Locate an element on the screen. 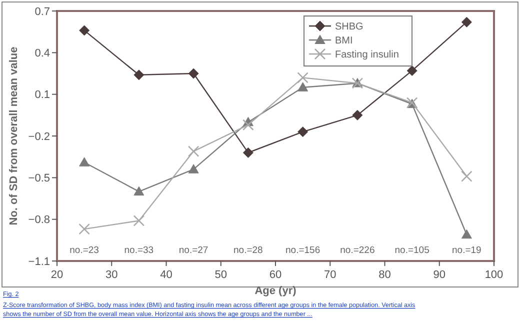  x-tick-label: 30 is located at coordinates (112, 275).